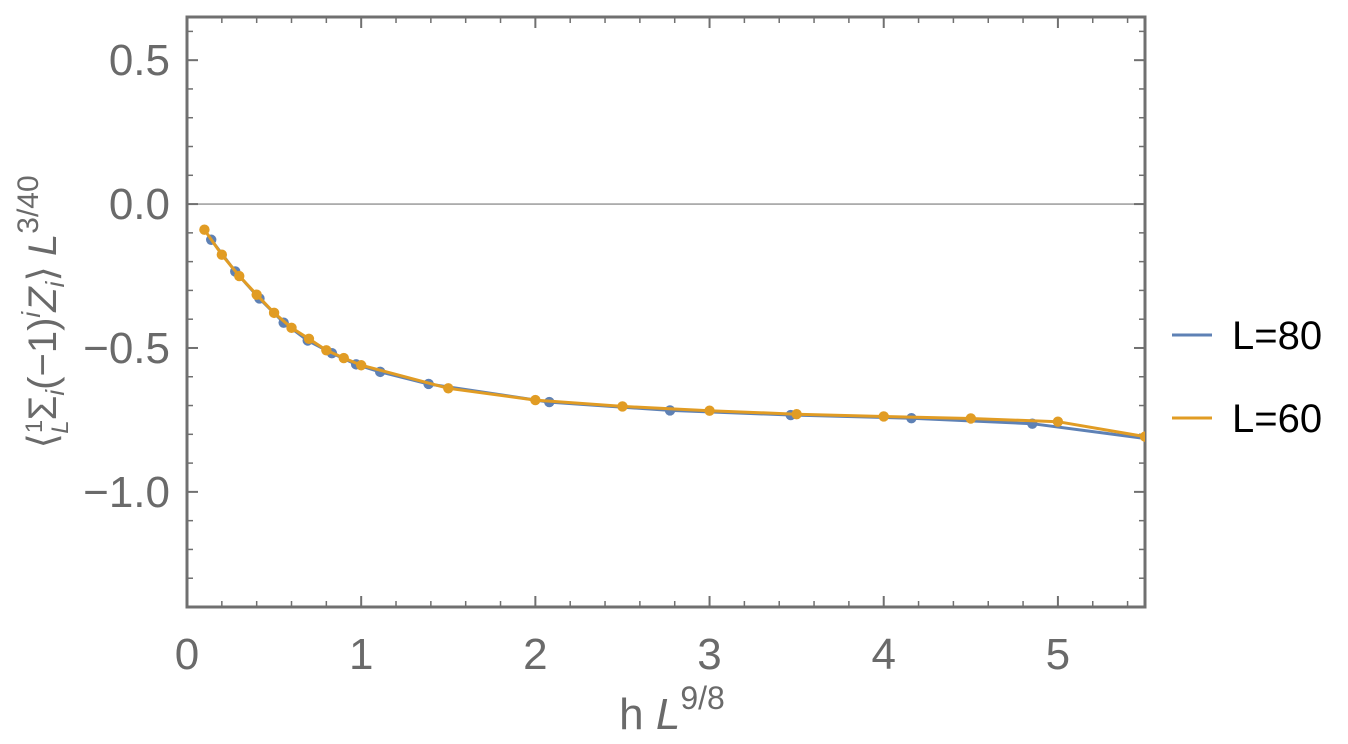 The image size is (1348, 744). I want to click on y-axis-label-symbol: L, so click(43, 245).